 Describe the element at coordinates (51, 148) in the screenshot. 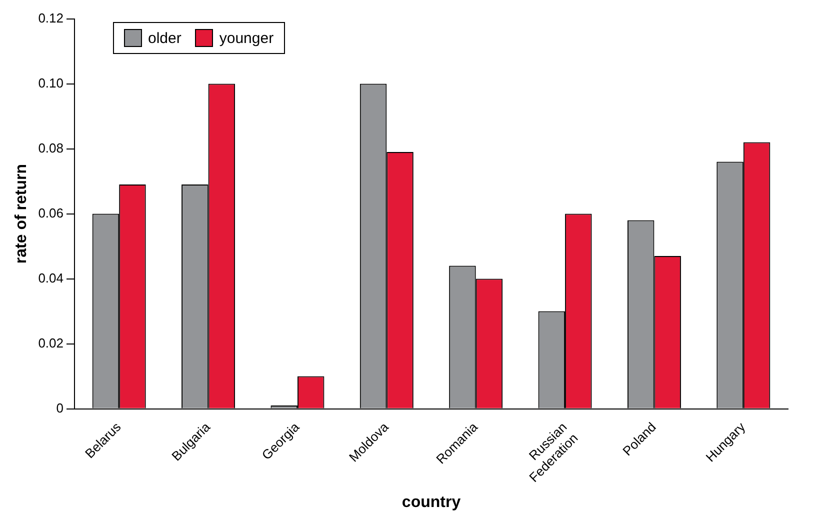

I see `y-tick-label: 0.08` at that location.